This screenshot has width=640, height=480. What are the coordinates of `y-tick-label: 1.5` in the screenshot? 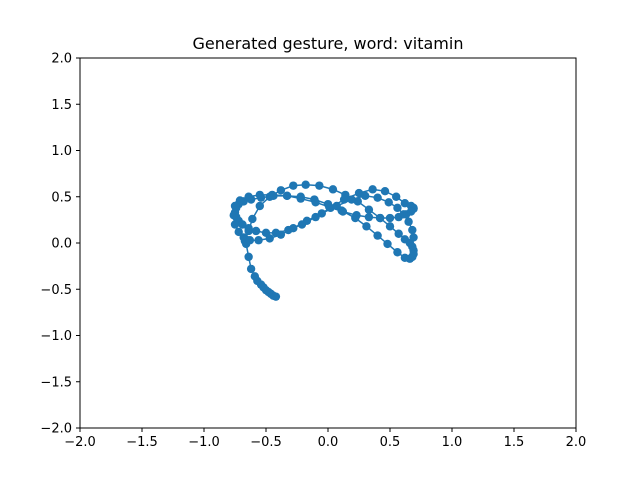 It's located at (61, 105).